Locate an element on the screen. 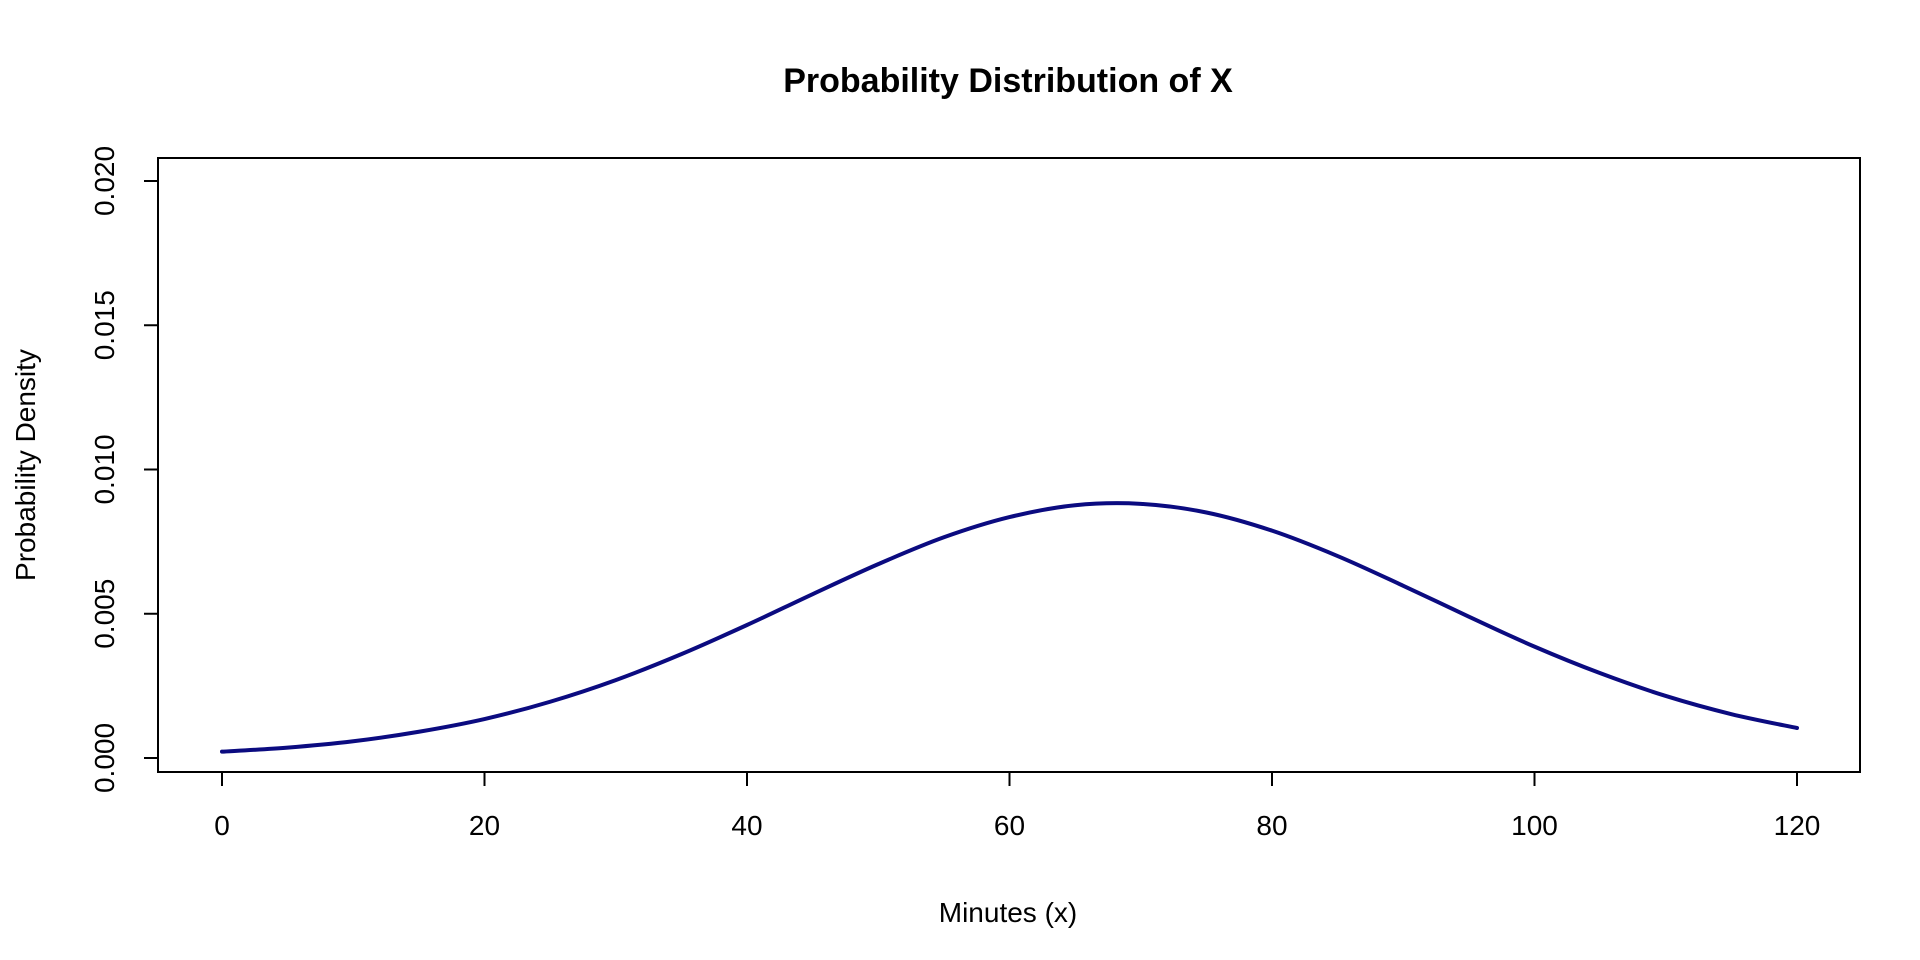 The height and width of the screenshot is (960, 1920). y-tick-label: 0.005 is located at coordinates (104, 614).